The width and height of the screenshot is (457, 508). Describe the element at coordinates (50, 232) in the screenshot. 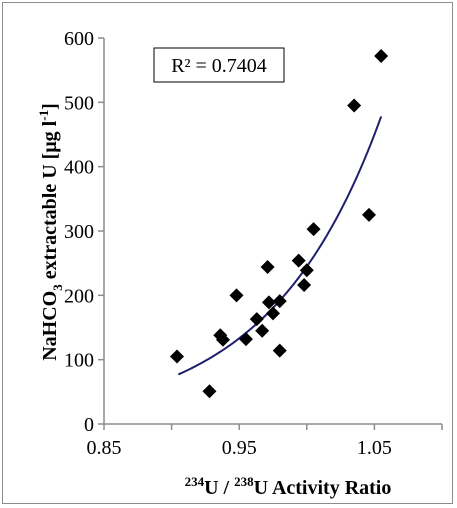

I see `y-axis-label: NaHCO3 extractable U [μg l-1]` at that location.